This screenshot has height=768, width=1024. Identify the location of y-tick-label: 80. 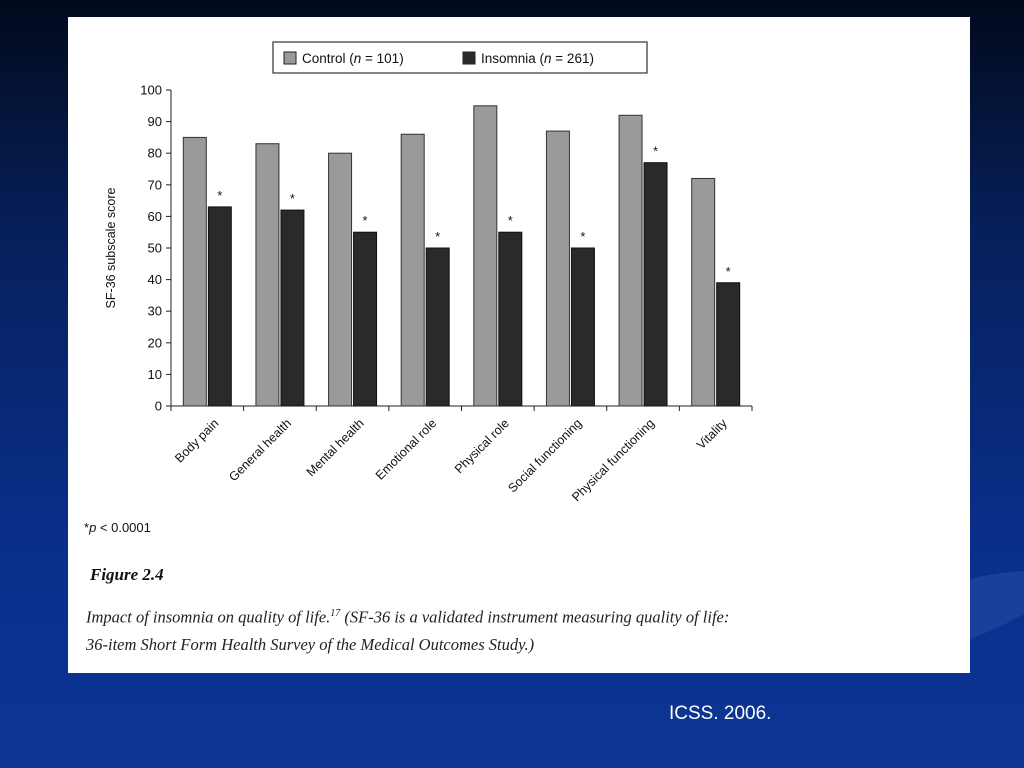
(155, 153).